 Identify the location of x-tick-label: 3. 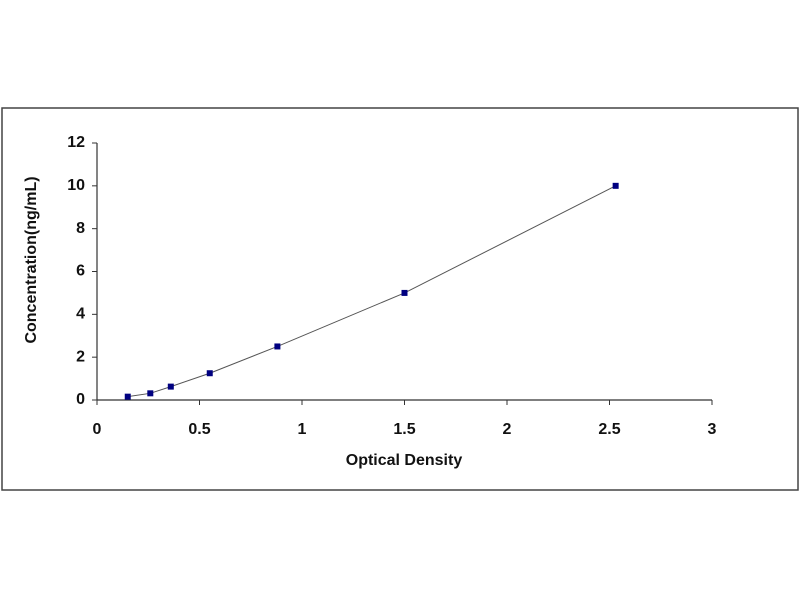
(712, 429).